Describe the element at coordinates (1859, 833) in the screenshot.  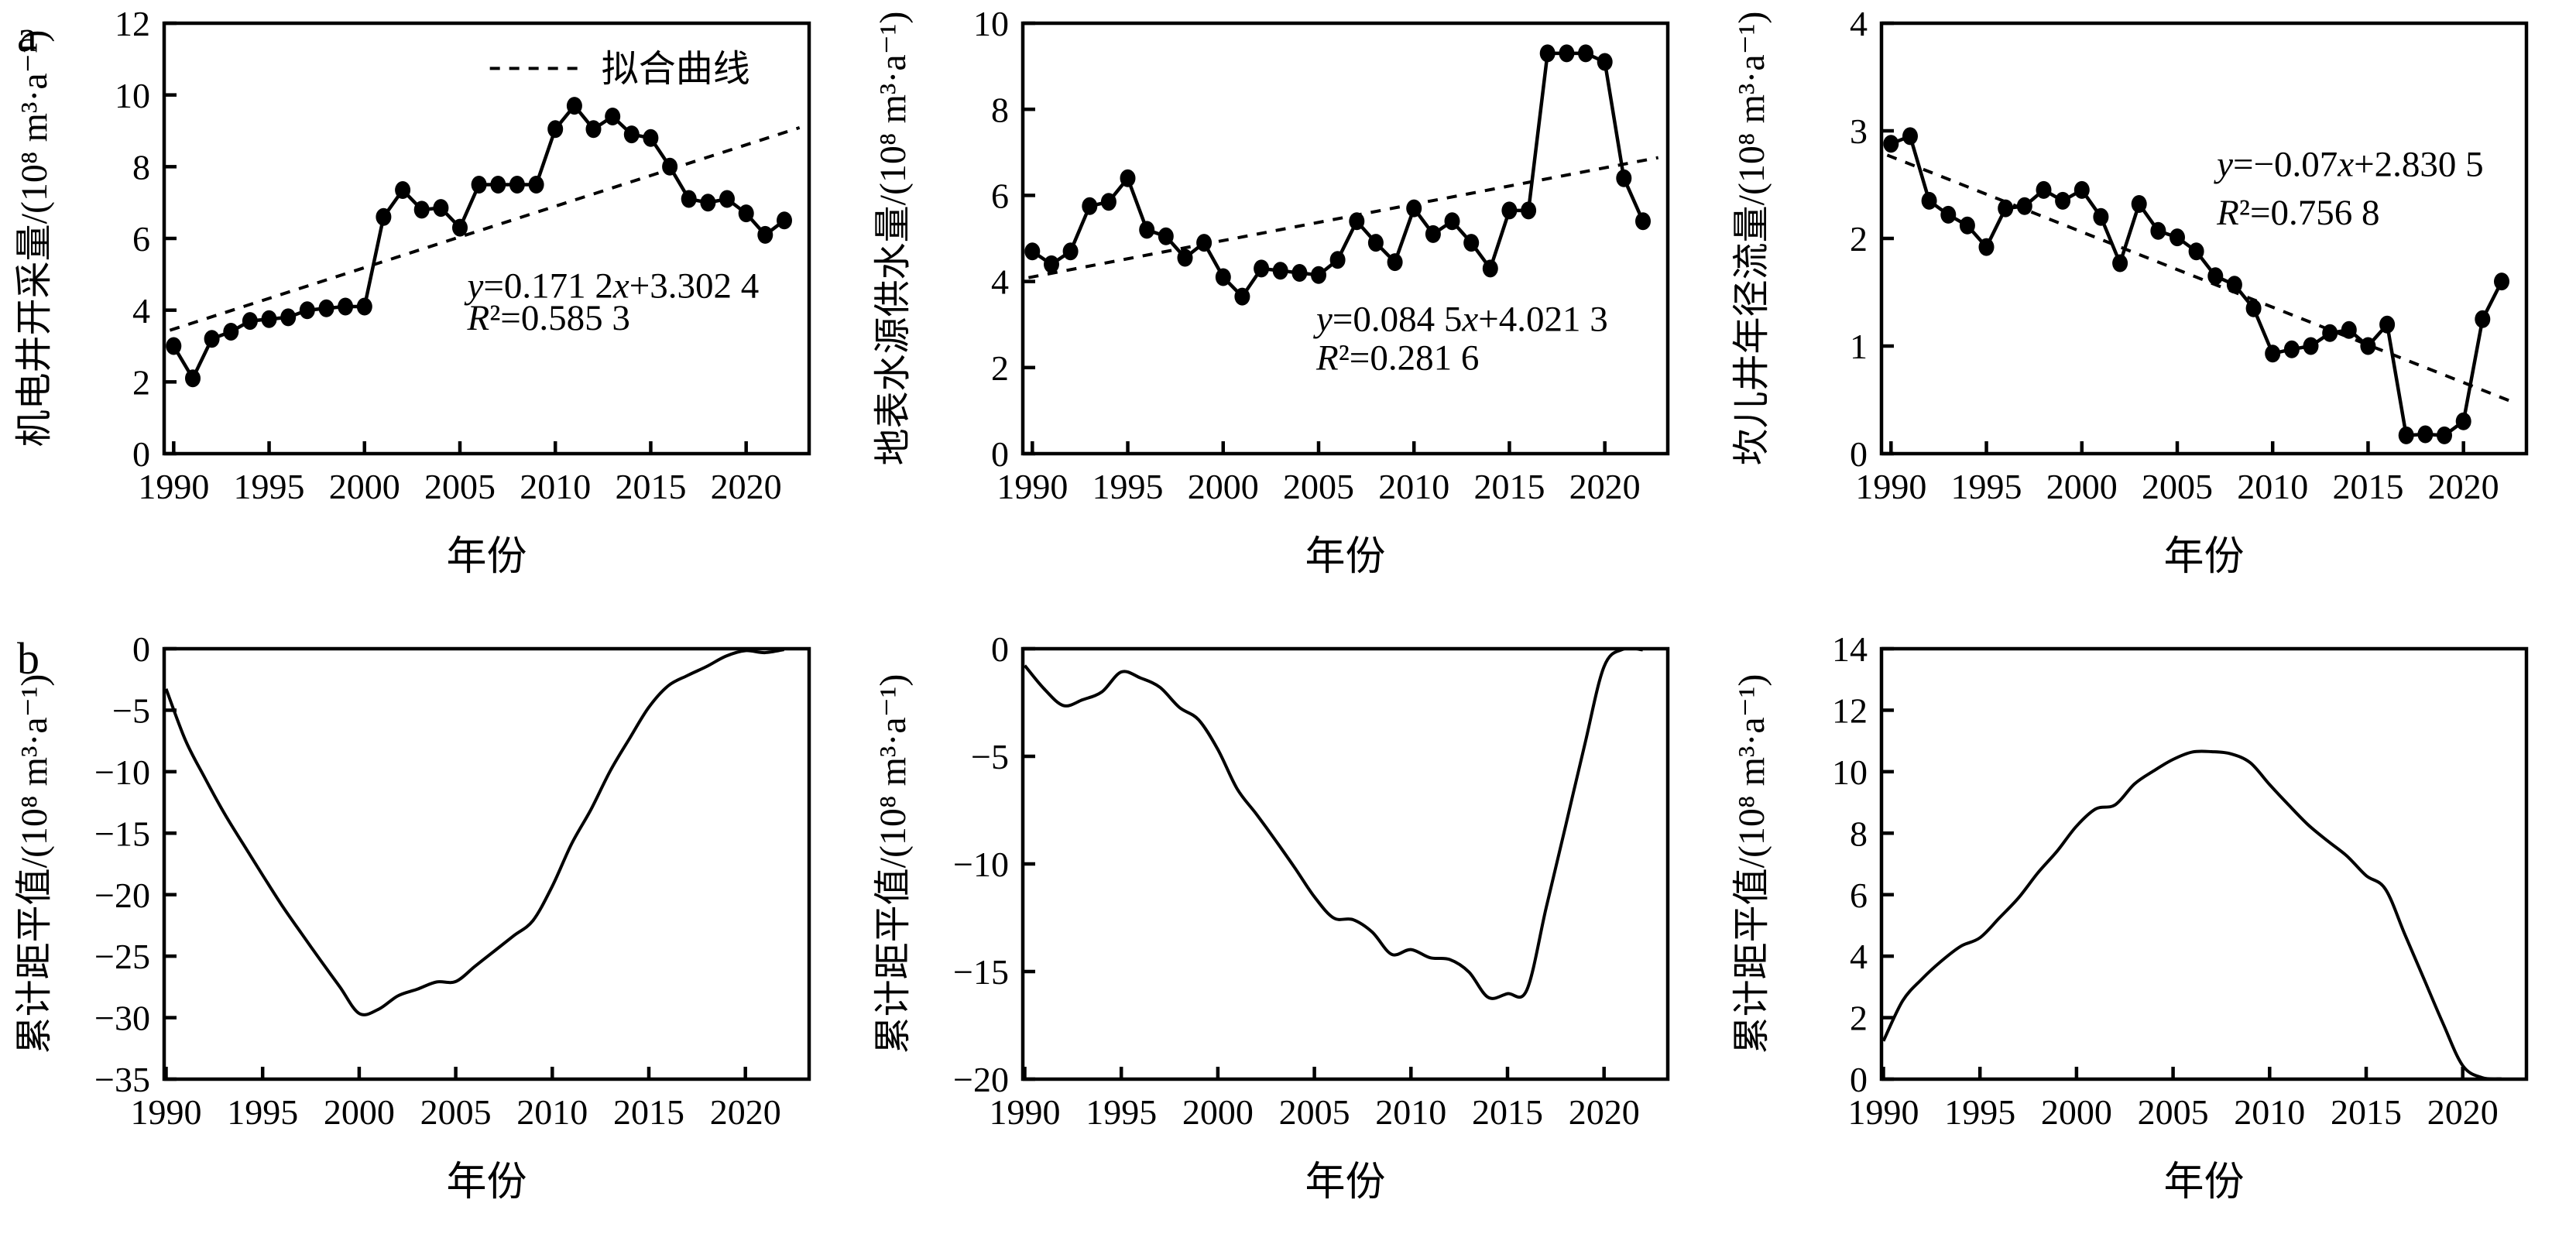
I see `y-tick-label: 8` at that location.